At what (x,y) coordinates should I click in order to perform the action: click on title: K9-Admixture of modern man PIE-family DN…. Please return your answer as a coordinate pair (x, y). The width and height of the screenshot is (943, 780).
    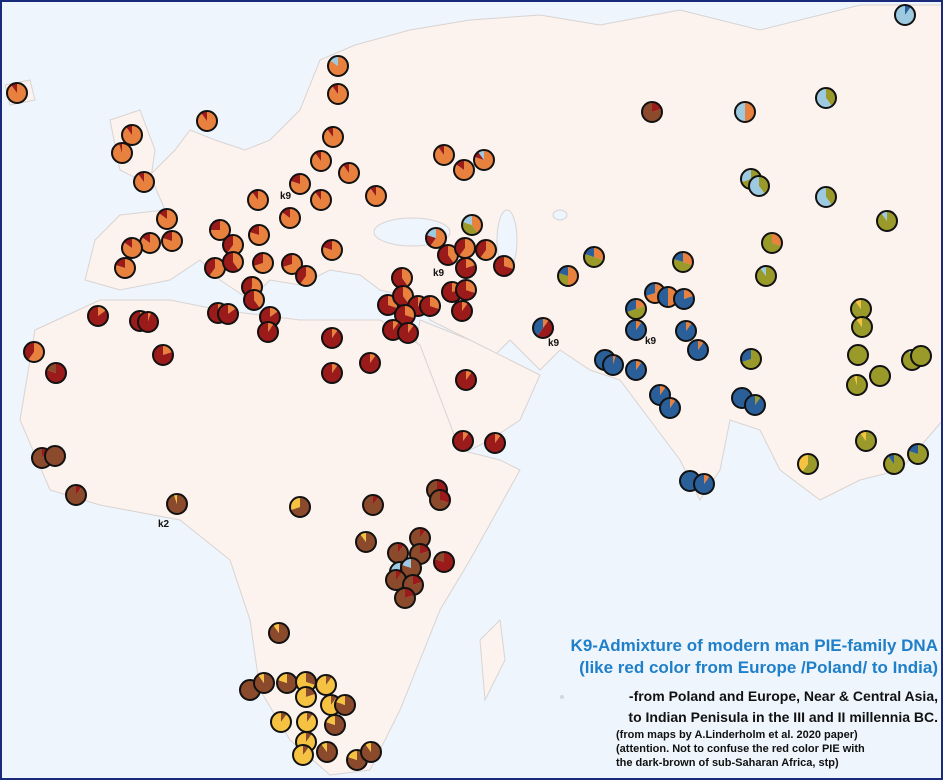
    Looking at the image, I should click on (754, 645).